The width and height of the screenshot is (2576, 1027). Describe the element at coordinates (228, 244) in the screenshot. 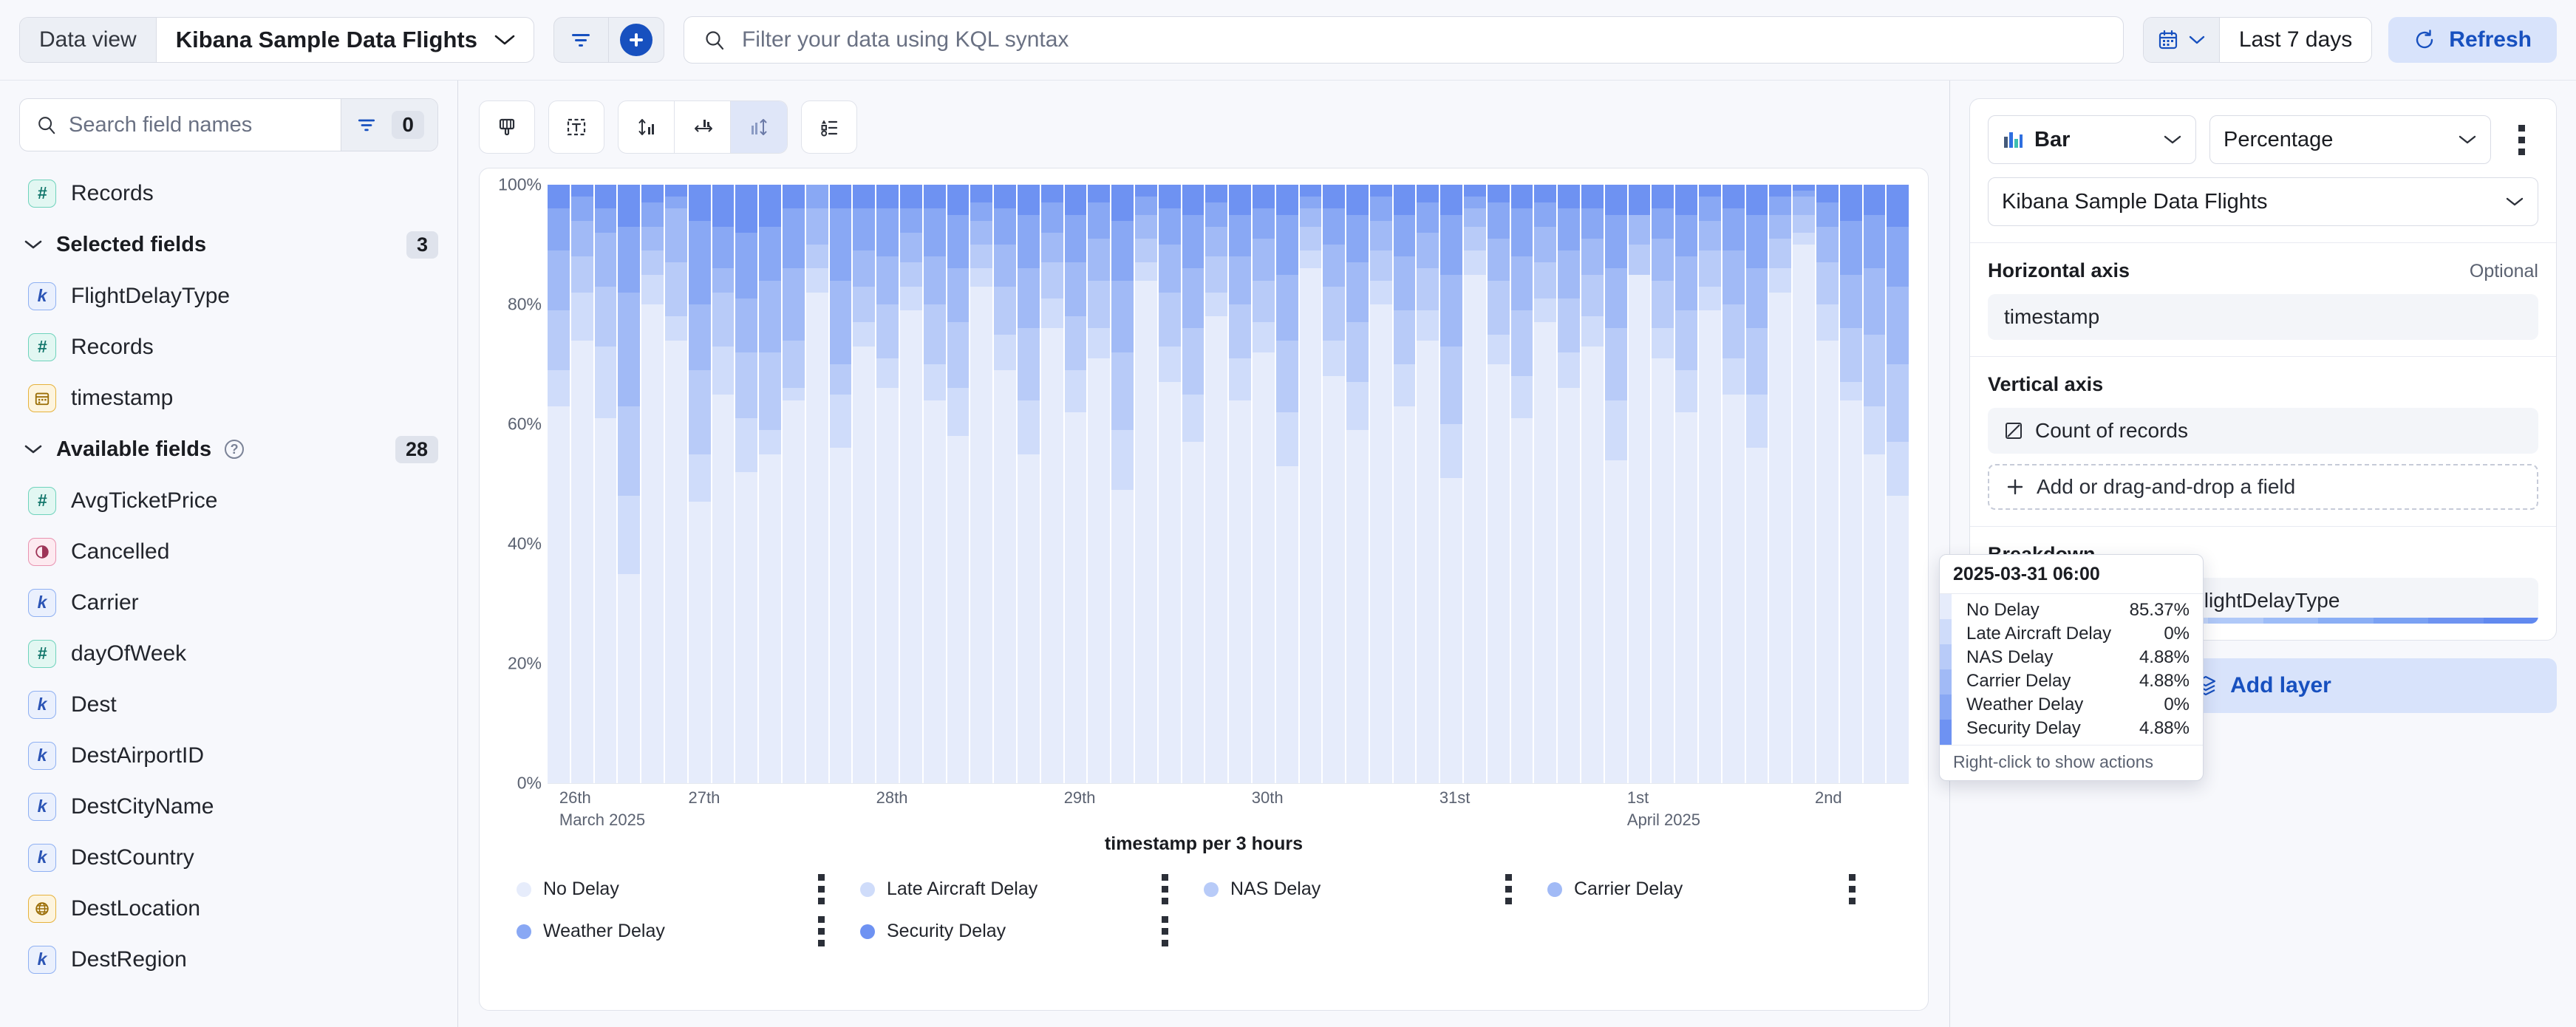

I see `field-group-header-selected-fields: Selected fields 3` at that location.